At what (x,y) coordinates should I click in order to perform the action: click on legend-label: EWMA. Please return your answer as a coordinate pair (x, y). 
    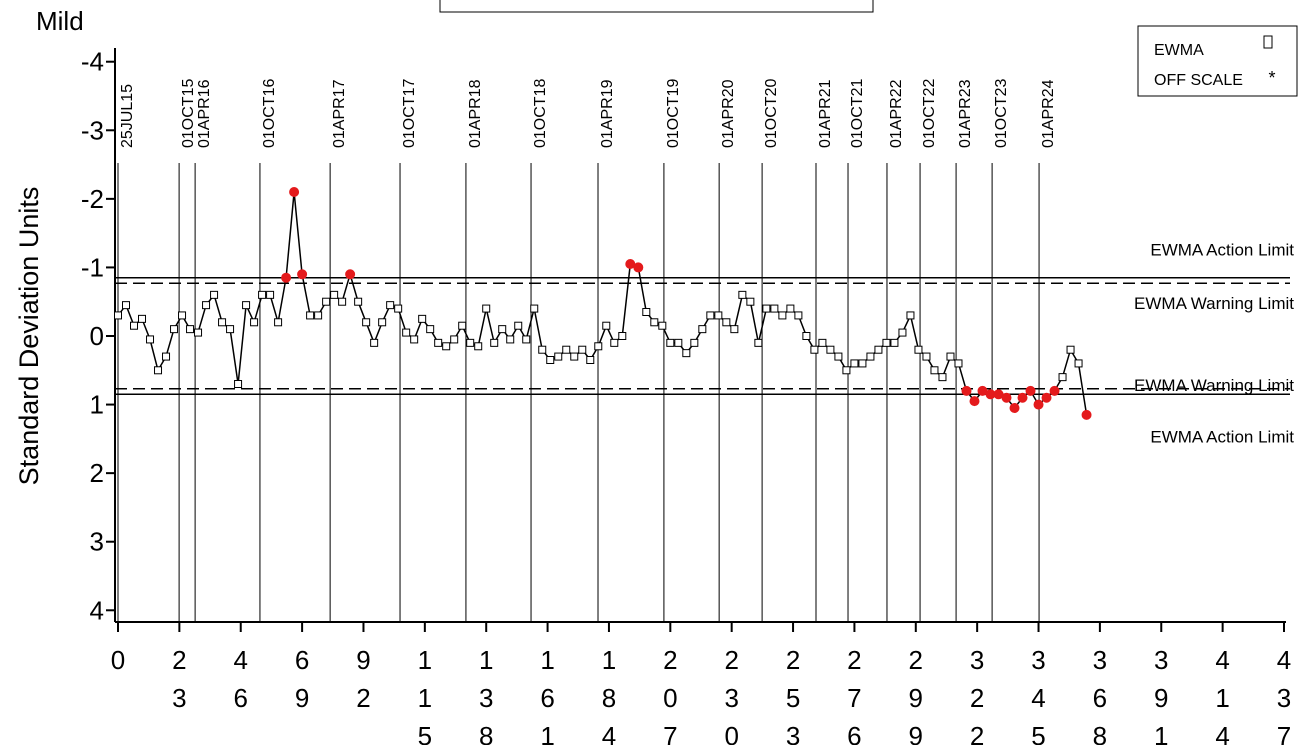
    Looking at the image, I should click on (1179, 50).